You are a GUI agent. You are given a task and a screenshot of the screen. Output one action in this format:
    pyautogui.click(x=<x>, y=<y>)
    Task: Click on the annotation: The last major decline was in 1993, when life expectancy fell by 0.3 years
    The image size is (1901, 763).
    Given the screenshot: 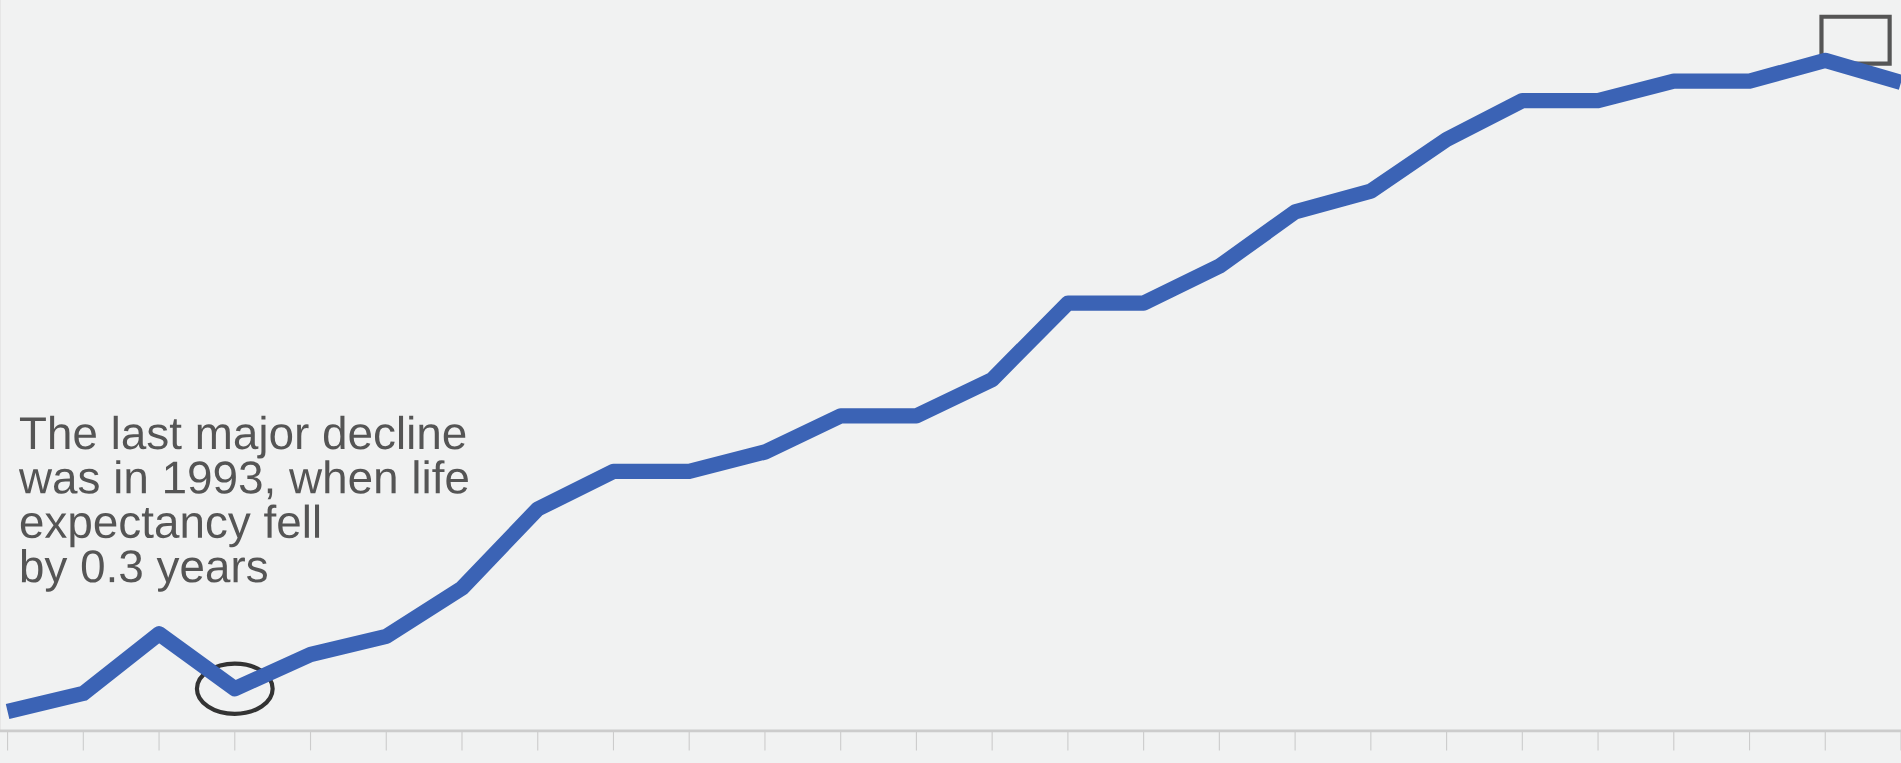 What is the action you would take?
    pyautogui.click(x=243, y=503)
    